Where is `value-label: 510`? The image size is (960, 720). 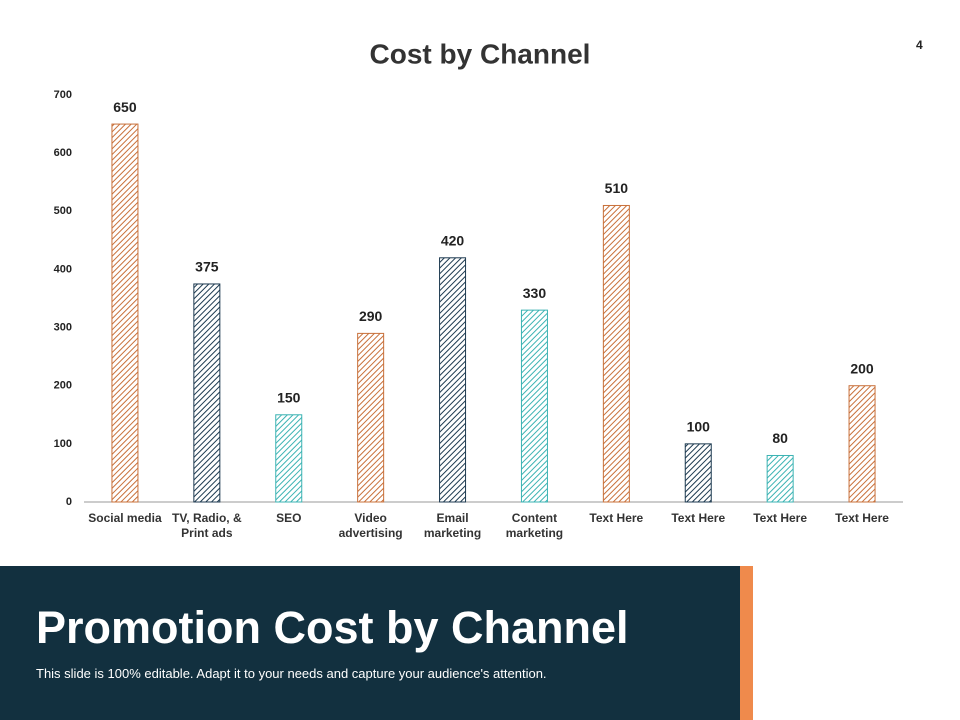
value-label: 510 is located at coordinates (617, 188).